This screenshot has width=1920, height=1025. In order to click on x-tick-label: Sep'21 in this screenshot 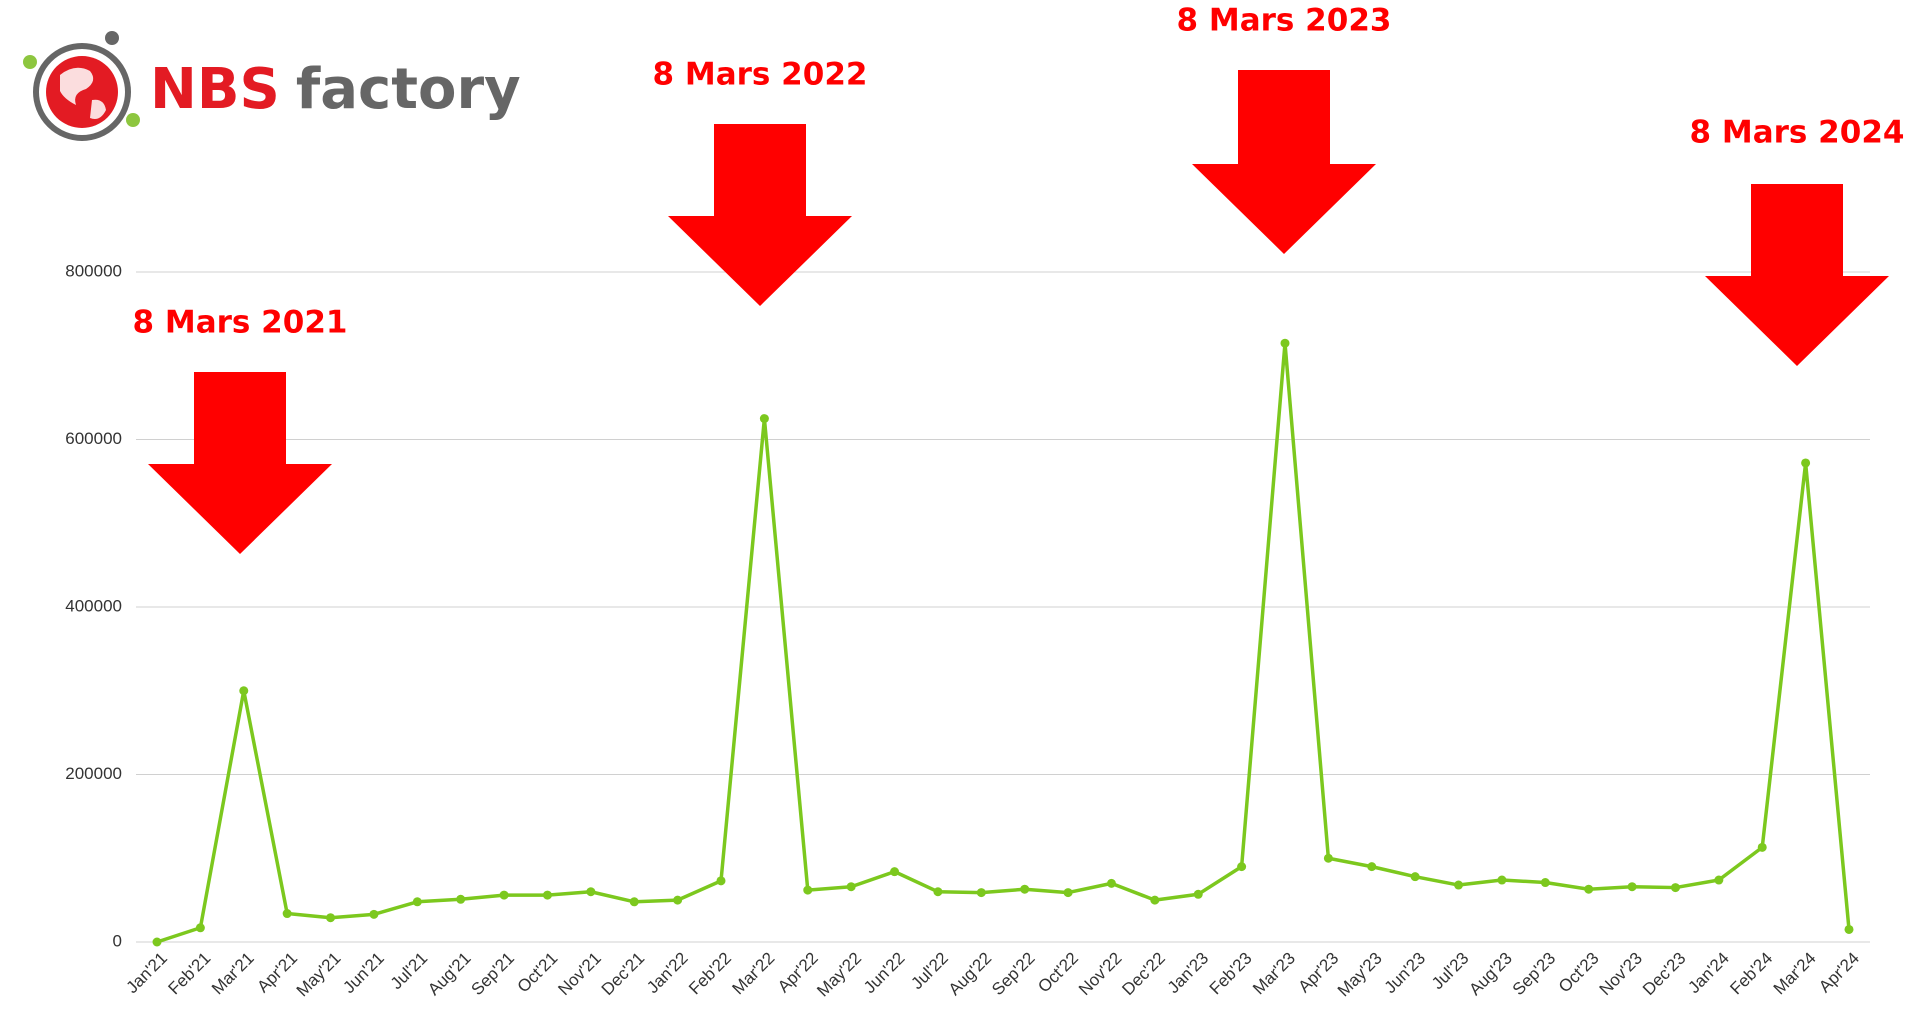, I will do `click(493, 974)`.